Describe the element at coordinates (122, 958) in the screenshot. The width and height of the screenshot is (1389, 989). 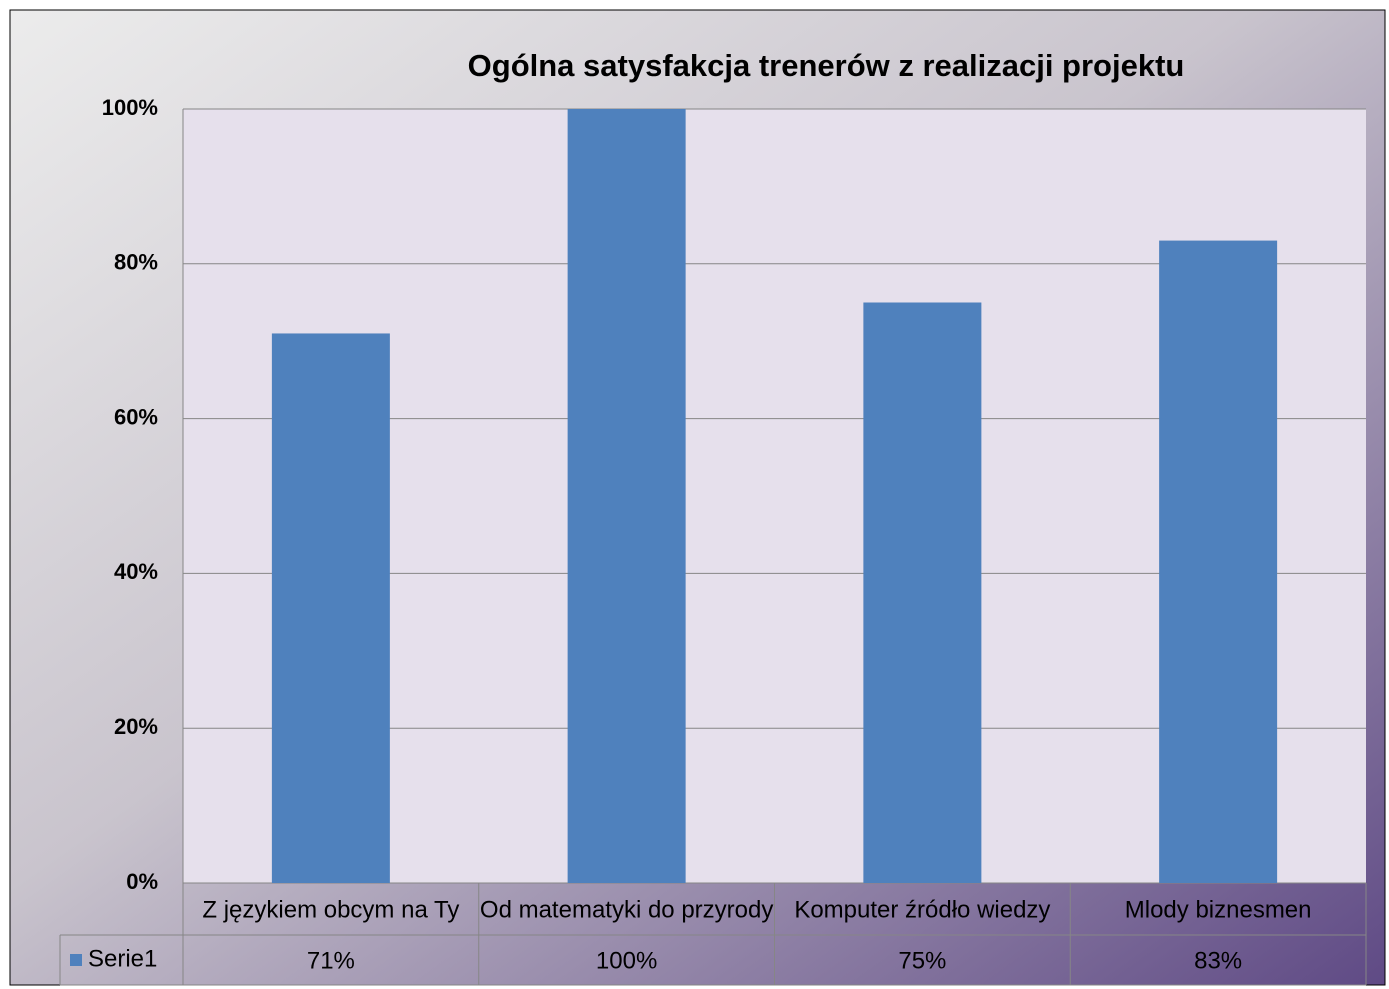
I see `legend-label: Serie1` at that location.